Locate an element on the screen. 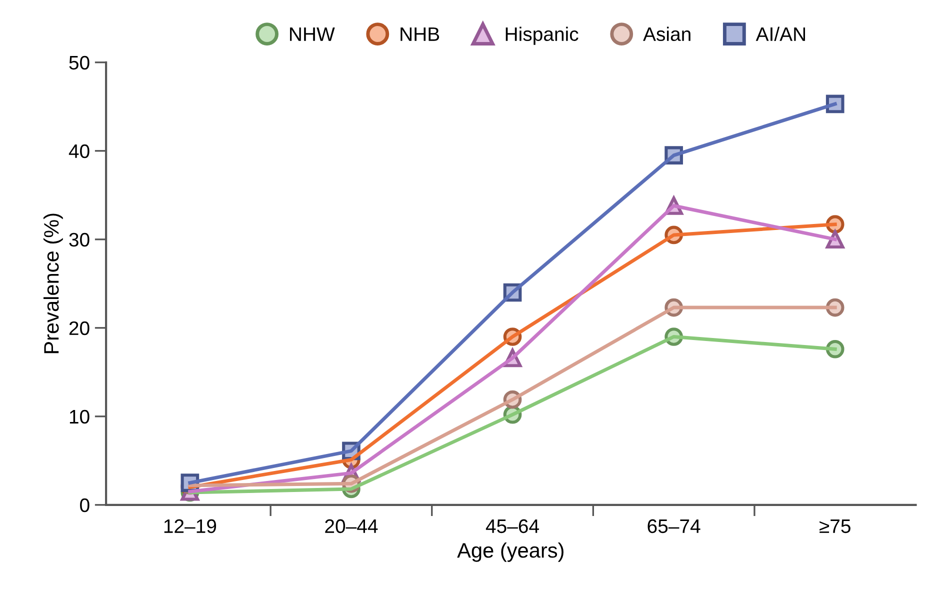 The image size is (947, 594). y-tick-label: 50 is located at coordinates (79, 63).